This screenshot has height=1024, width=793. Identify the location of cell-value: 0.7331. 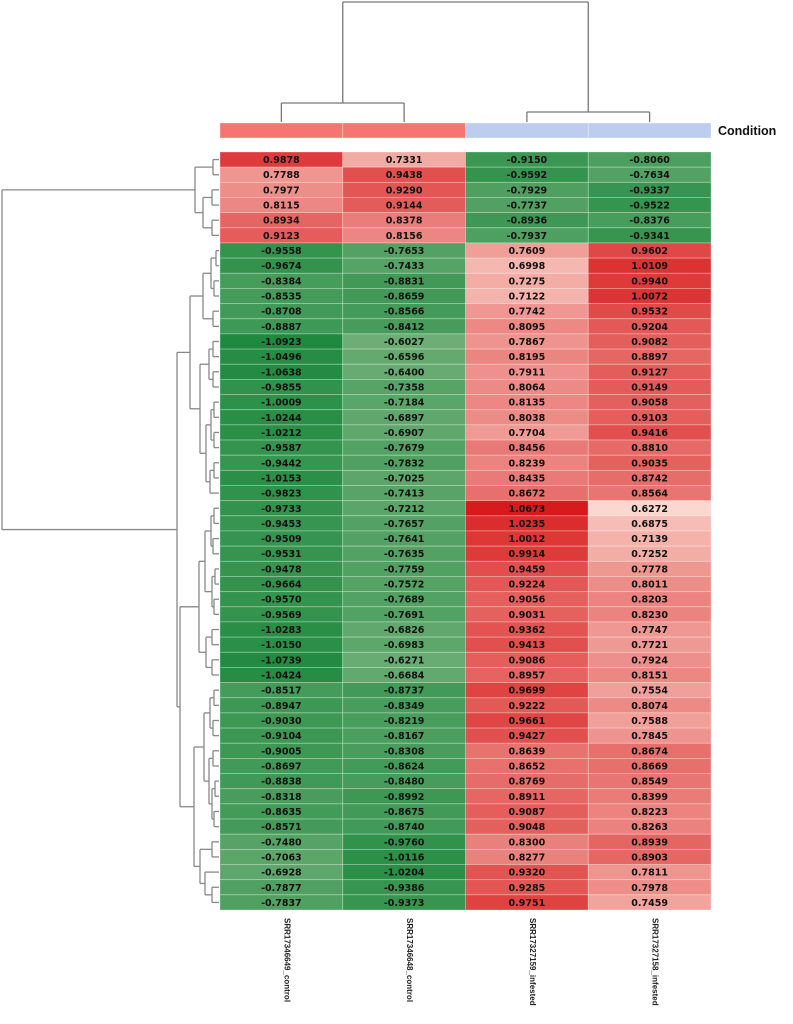
(404, 160).